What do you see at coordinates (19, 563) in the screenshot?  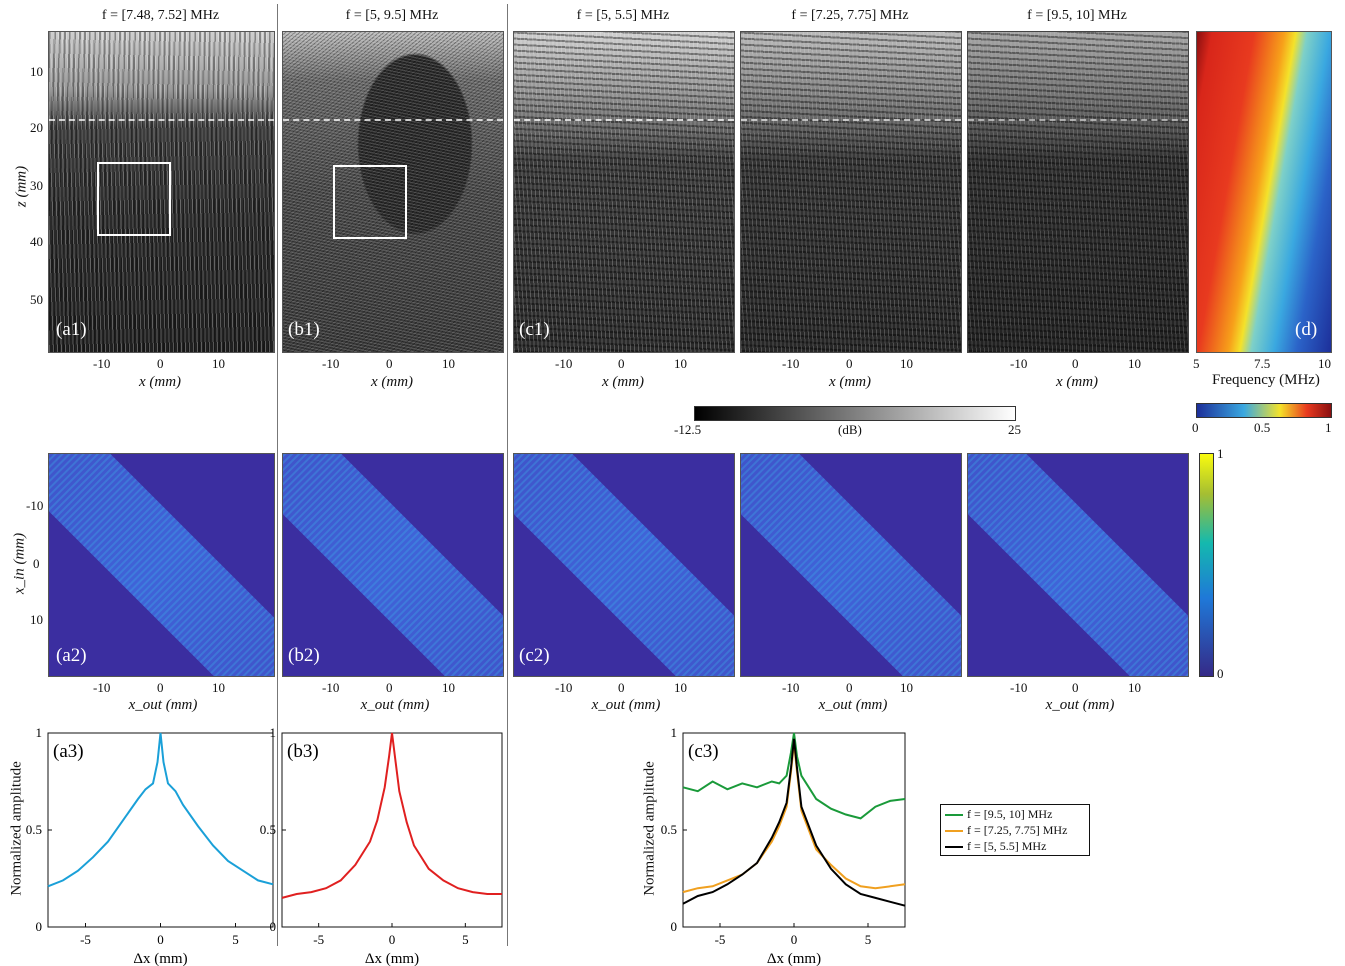 I see `row2-ylabel: x_in (mm)` at bounding box center [19, 563].